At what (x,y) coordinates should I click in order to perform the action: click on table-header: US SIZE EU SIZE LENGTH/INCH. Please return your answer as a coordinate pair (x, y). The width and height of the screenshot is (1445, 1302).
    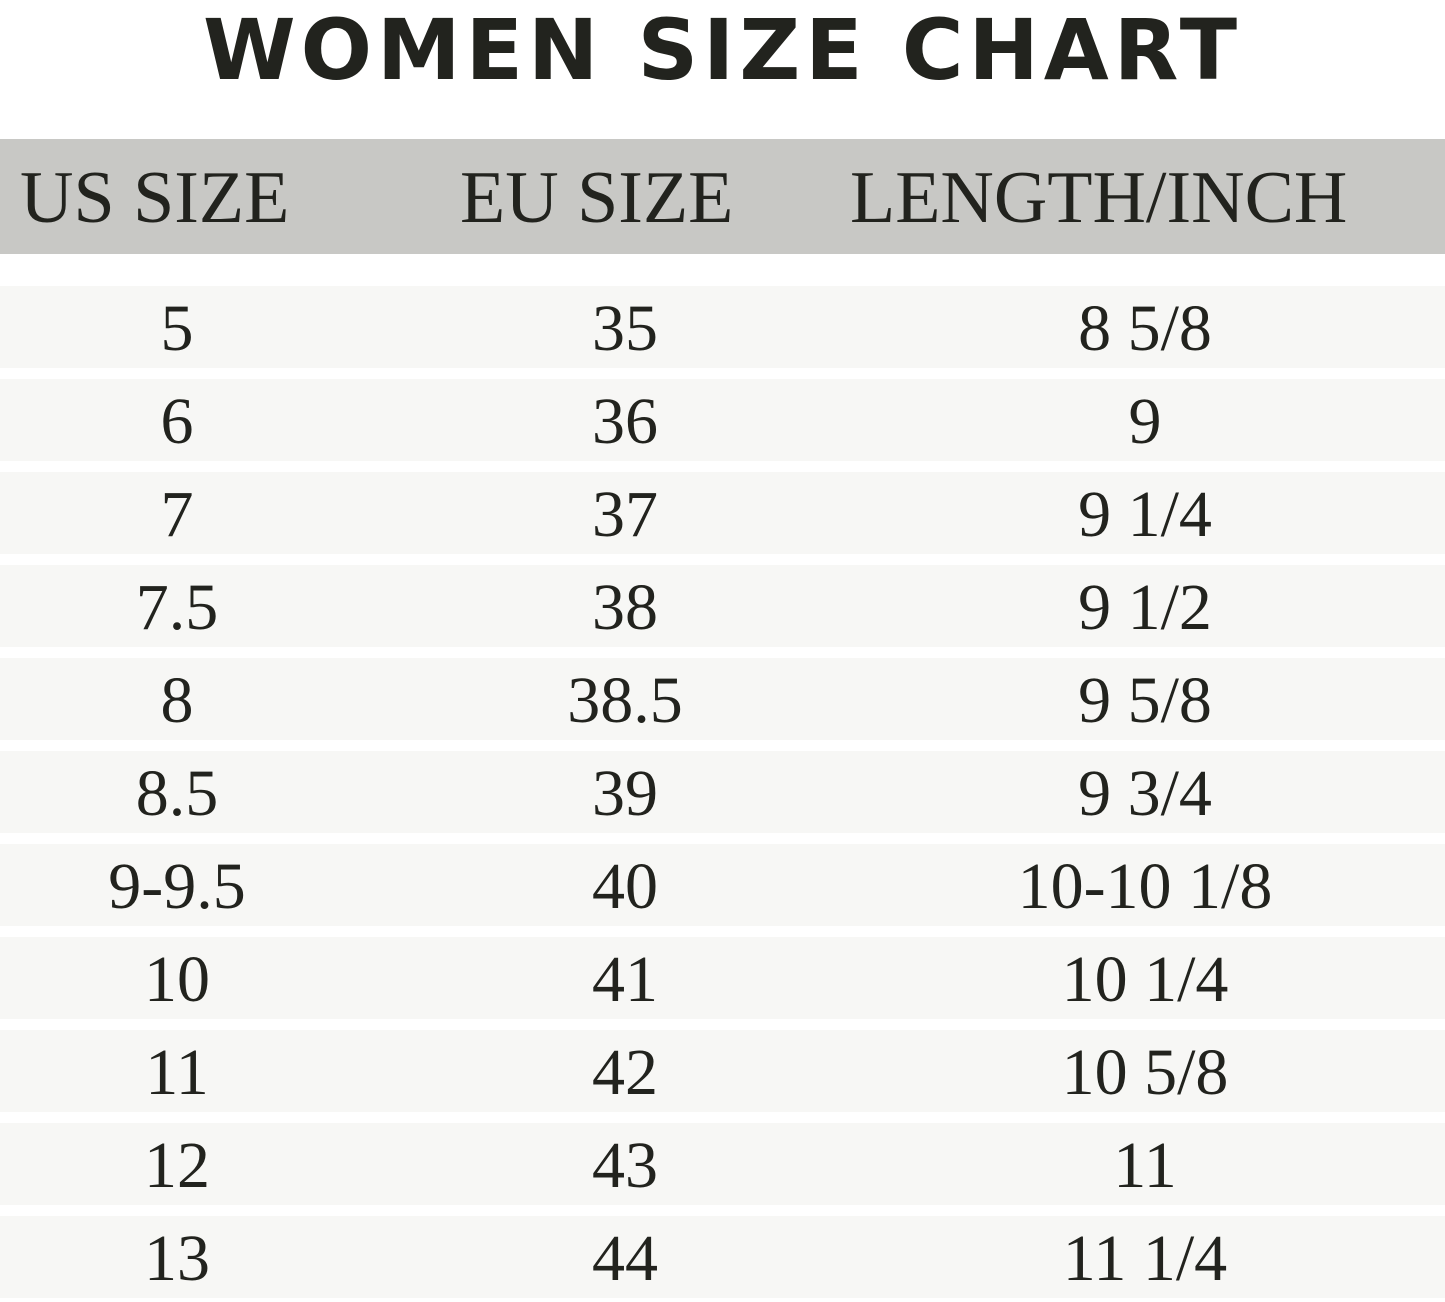
    Looking at the image, I should click on (722, 196).